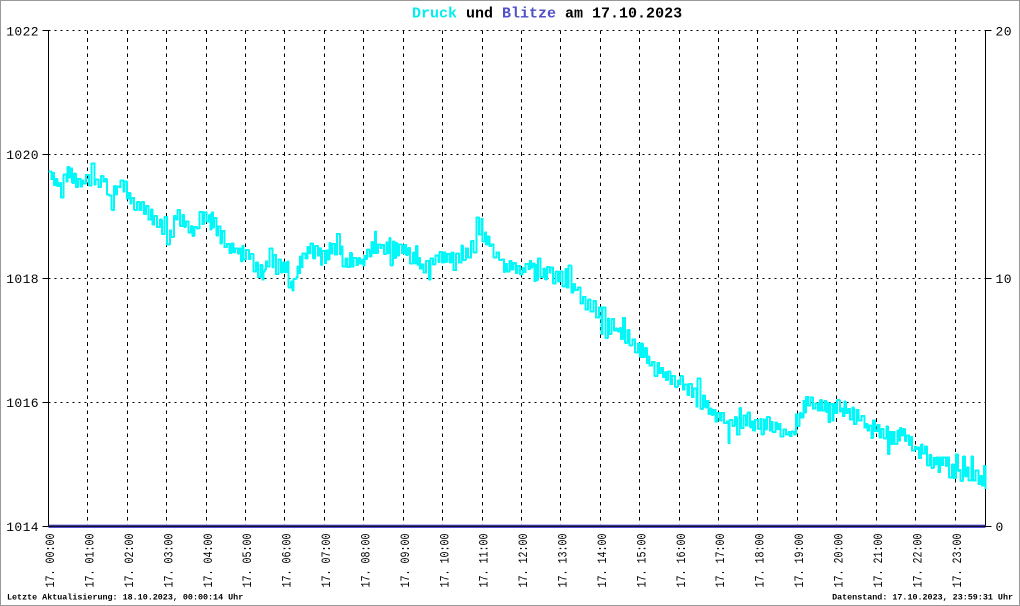 The height and width of the screenshot is (606, 1020). Describe the element at coordinates (958, 560) in the screenshot. I see `svg-text: 17. 23:00` at that location.